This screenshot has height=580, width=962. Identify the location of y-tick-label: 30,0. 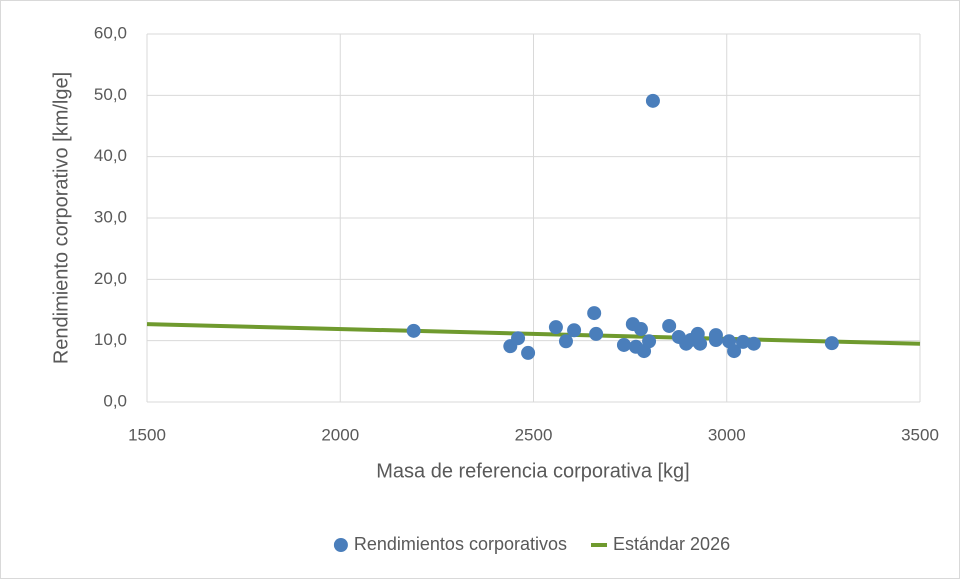
(110, 216).